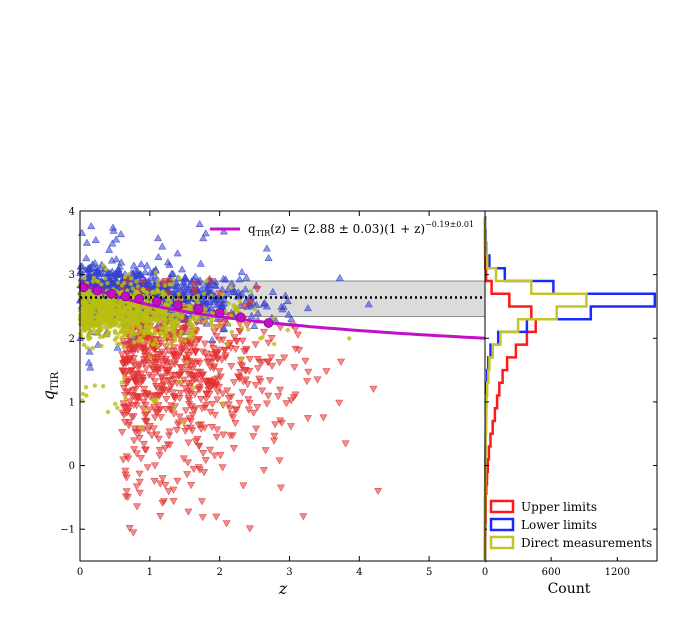 This screenshot has width=673, height=638. What do you see at coordinates (72, 339) in the screenshot?
I see `main-y-tick-label: 2` at bounding box center [72, 339].